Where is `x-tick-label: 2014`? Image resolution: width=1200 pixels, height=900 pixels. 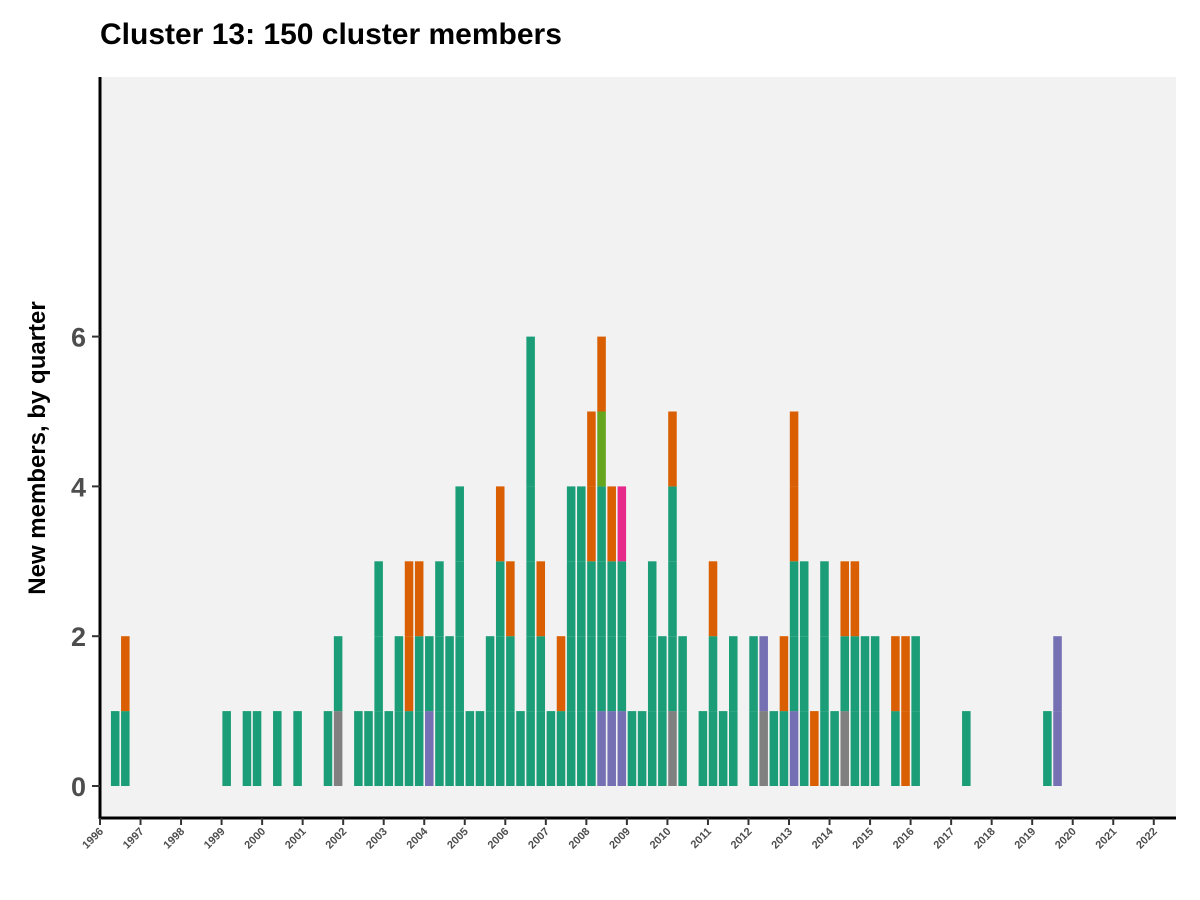
x-tick-label: 2014 is located at coordinates (823, 838).